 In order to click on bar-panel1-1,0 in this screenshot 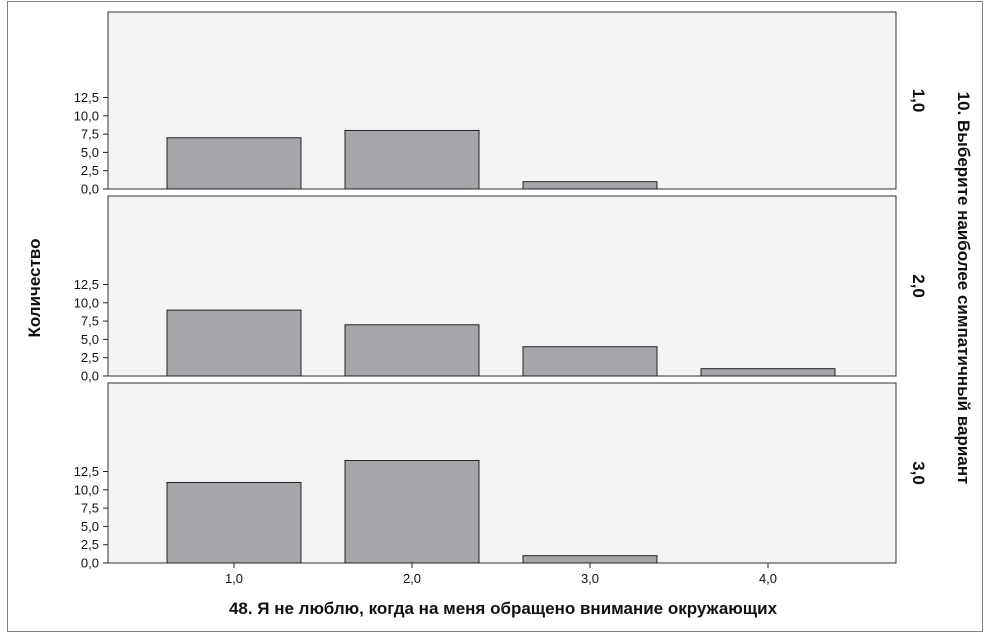, I will do `click(234, 163)`.